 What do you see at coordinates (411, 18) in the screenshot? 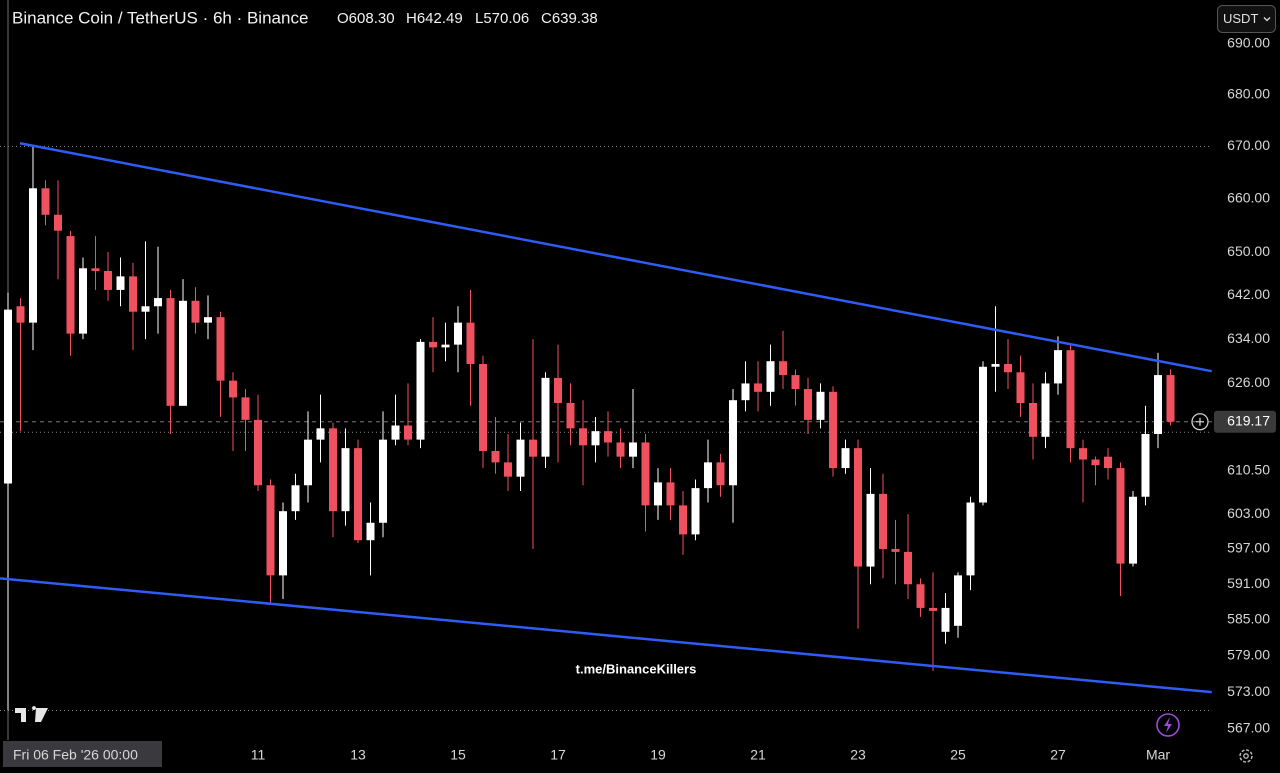
I see `ohlc-key: H` at bounding box center [411, 18].